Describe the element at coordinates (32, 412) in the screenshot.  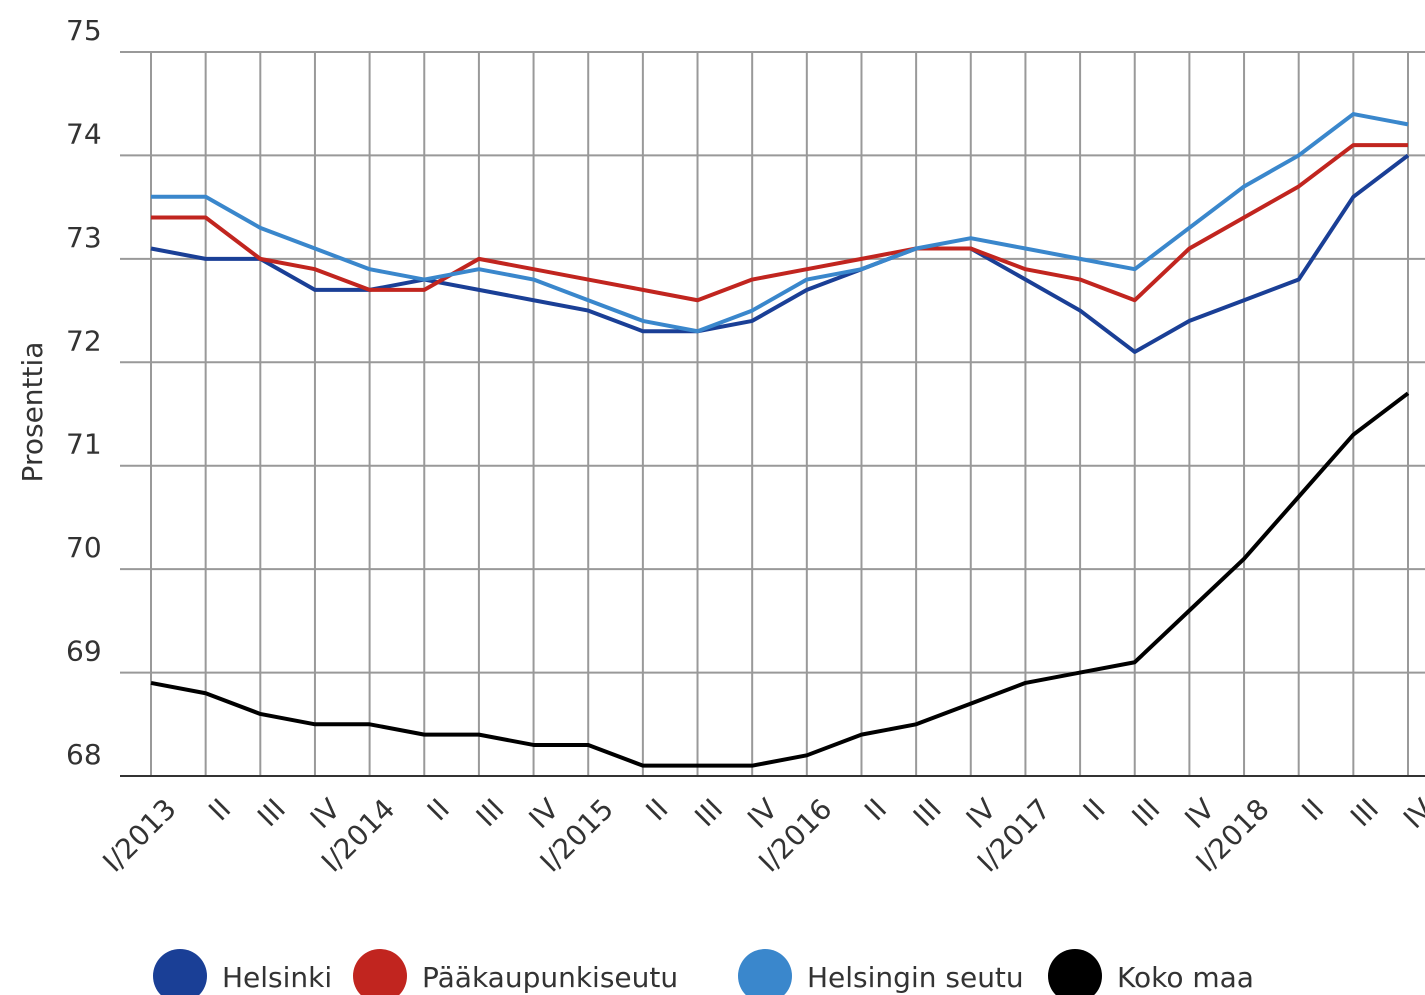
I see `y-axis-label: Prosenttia` at that location.